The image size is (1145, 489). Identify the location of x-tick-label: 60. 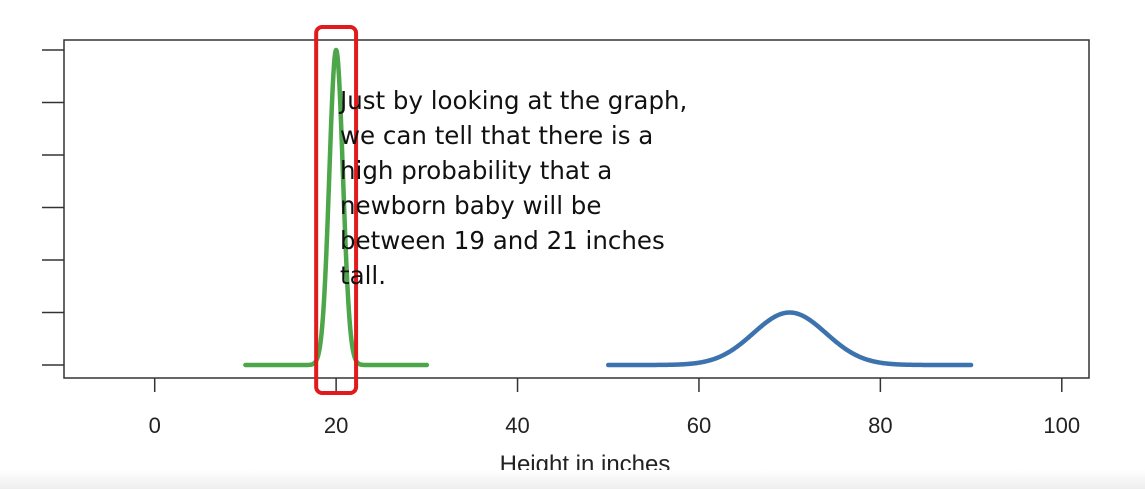
(699, 425).